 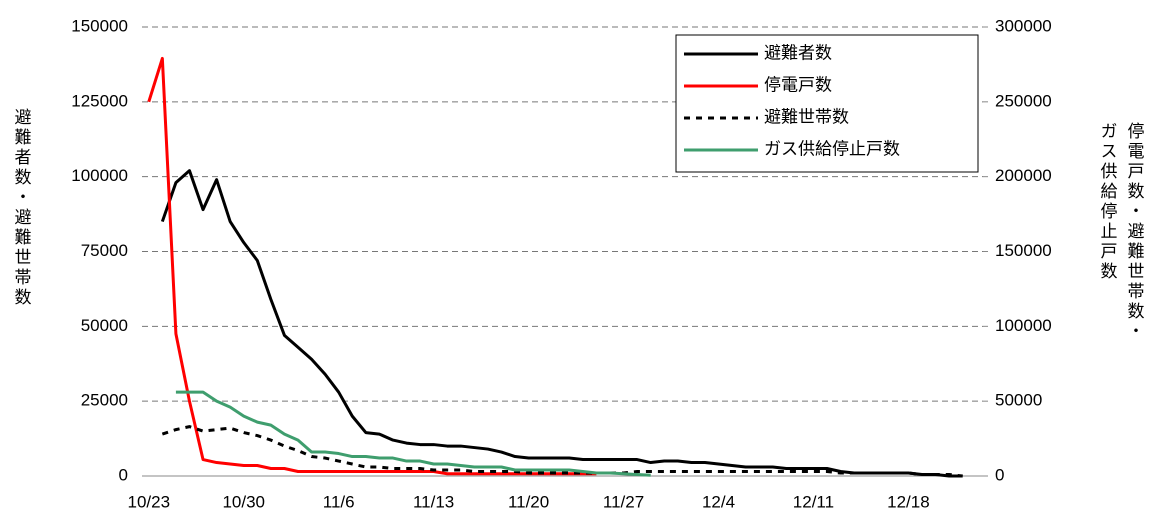 I want to click on legend-label: ガス供給停止戸数, so click(x=832, y=148).